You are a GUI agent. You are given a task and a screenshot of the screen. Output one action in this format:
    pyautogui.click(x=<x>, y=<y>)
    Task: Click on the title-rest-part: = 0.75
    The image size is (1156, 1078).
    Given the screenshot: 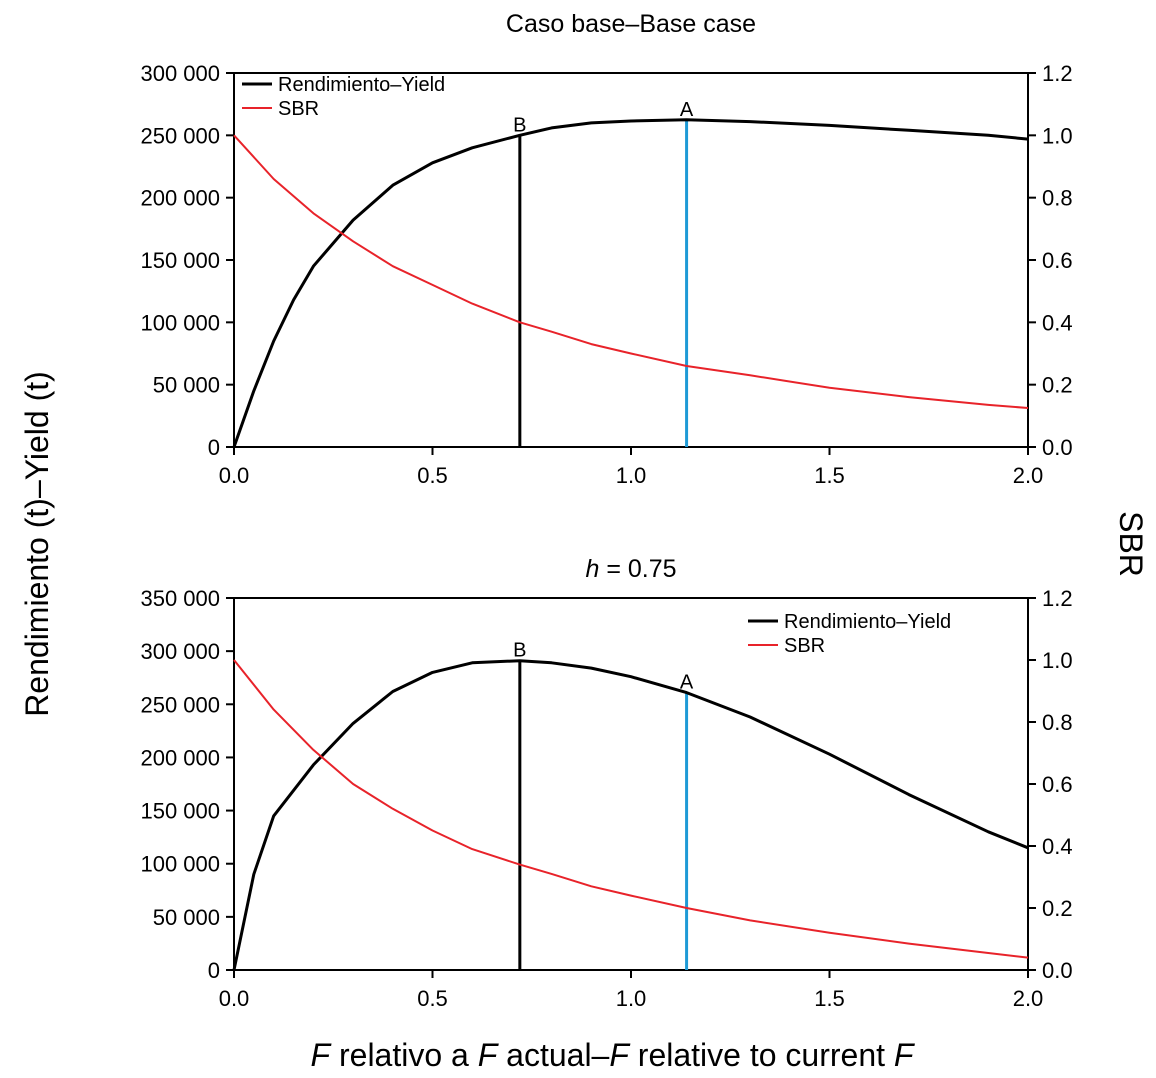 What is the action you would take?
    pyautogui.click(x=637, y=569)
    